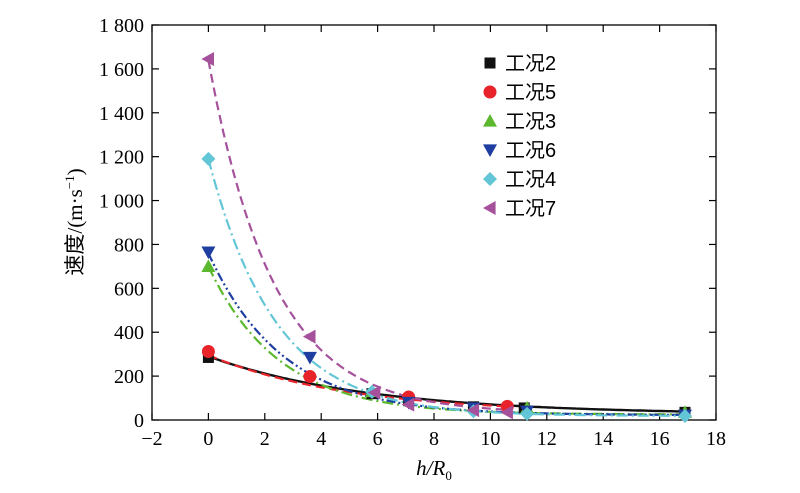  Describe the element at coordinates (129, 377) in the screenshot. I see `y-tick-label: 200` at that location.